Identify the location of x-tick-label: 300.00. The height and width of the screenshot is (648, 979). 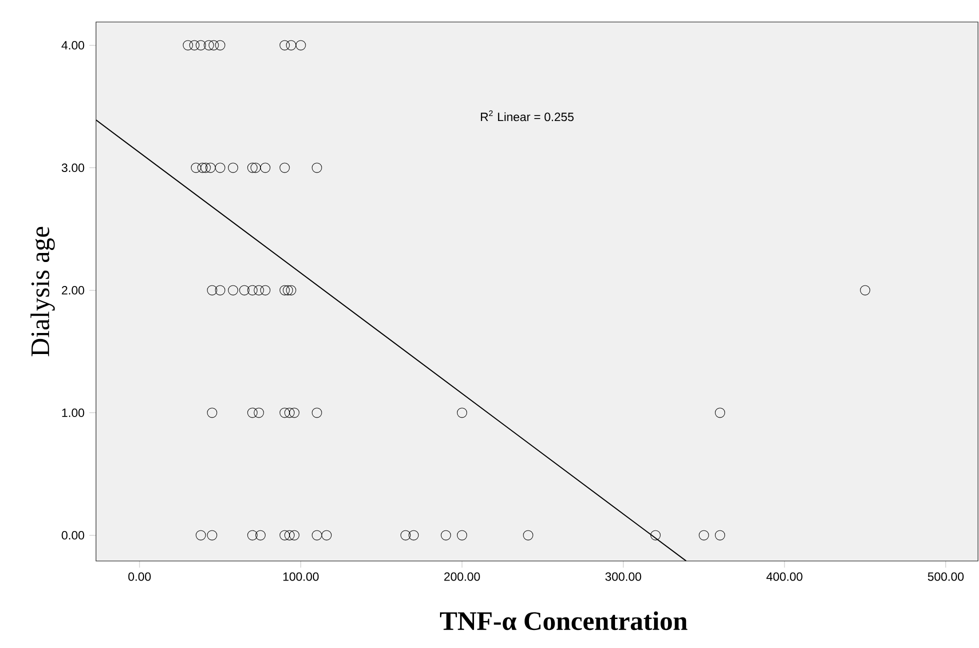
(623, 576).